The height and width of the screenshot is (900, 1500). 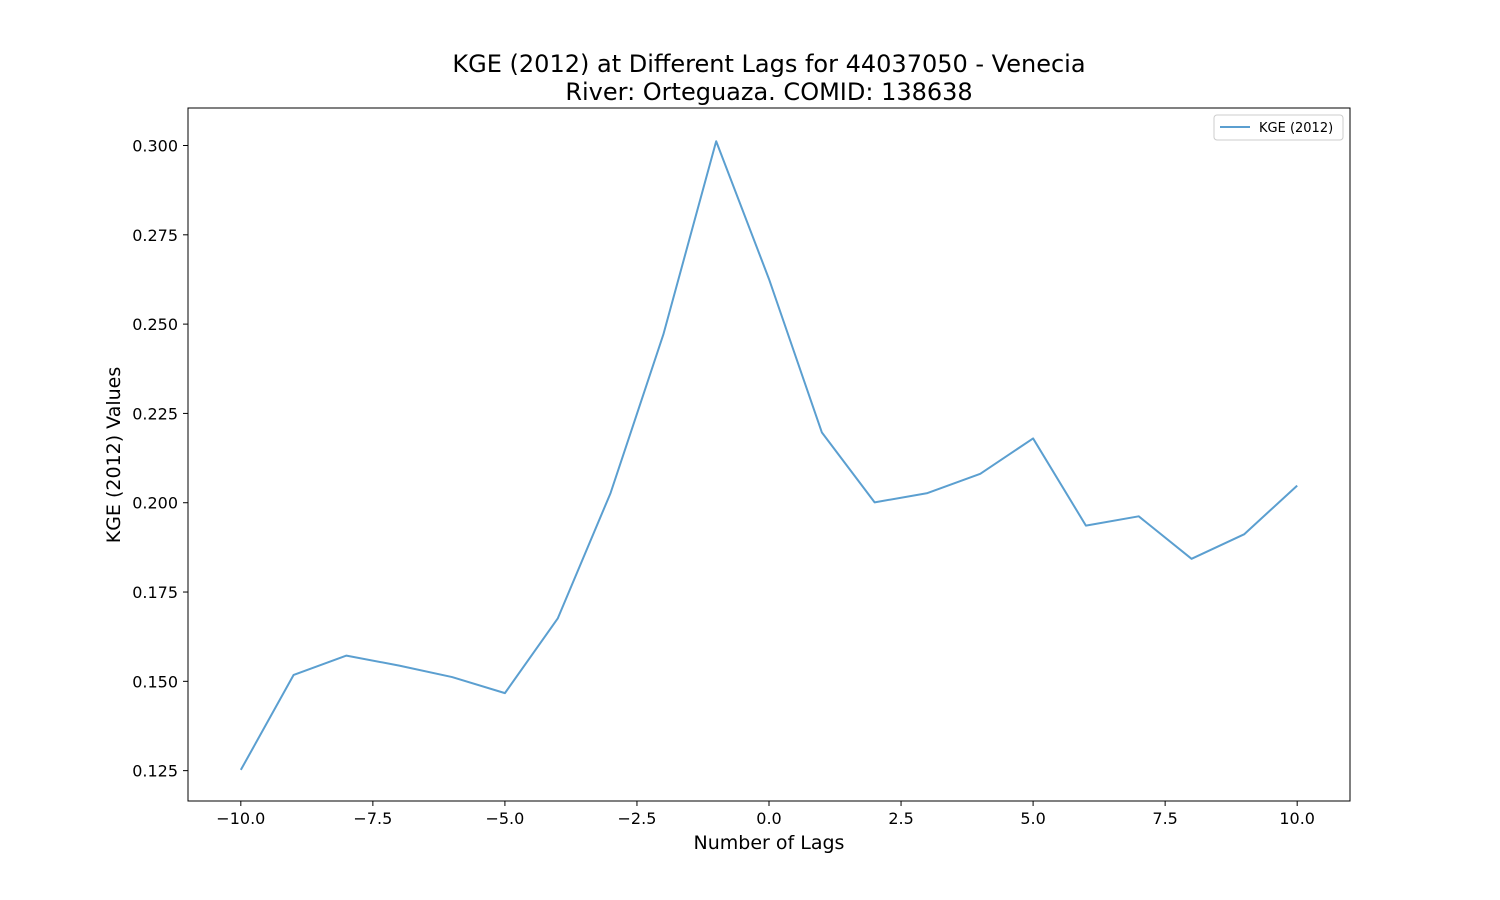 What do you see at coordinates (900, 818) in the screenshot?
I see `x-tick-label: 2.5` at bounding box center [900, 818].